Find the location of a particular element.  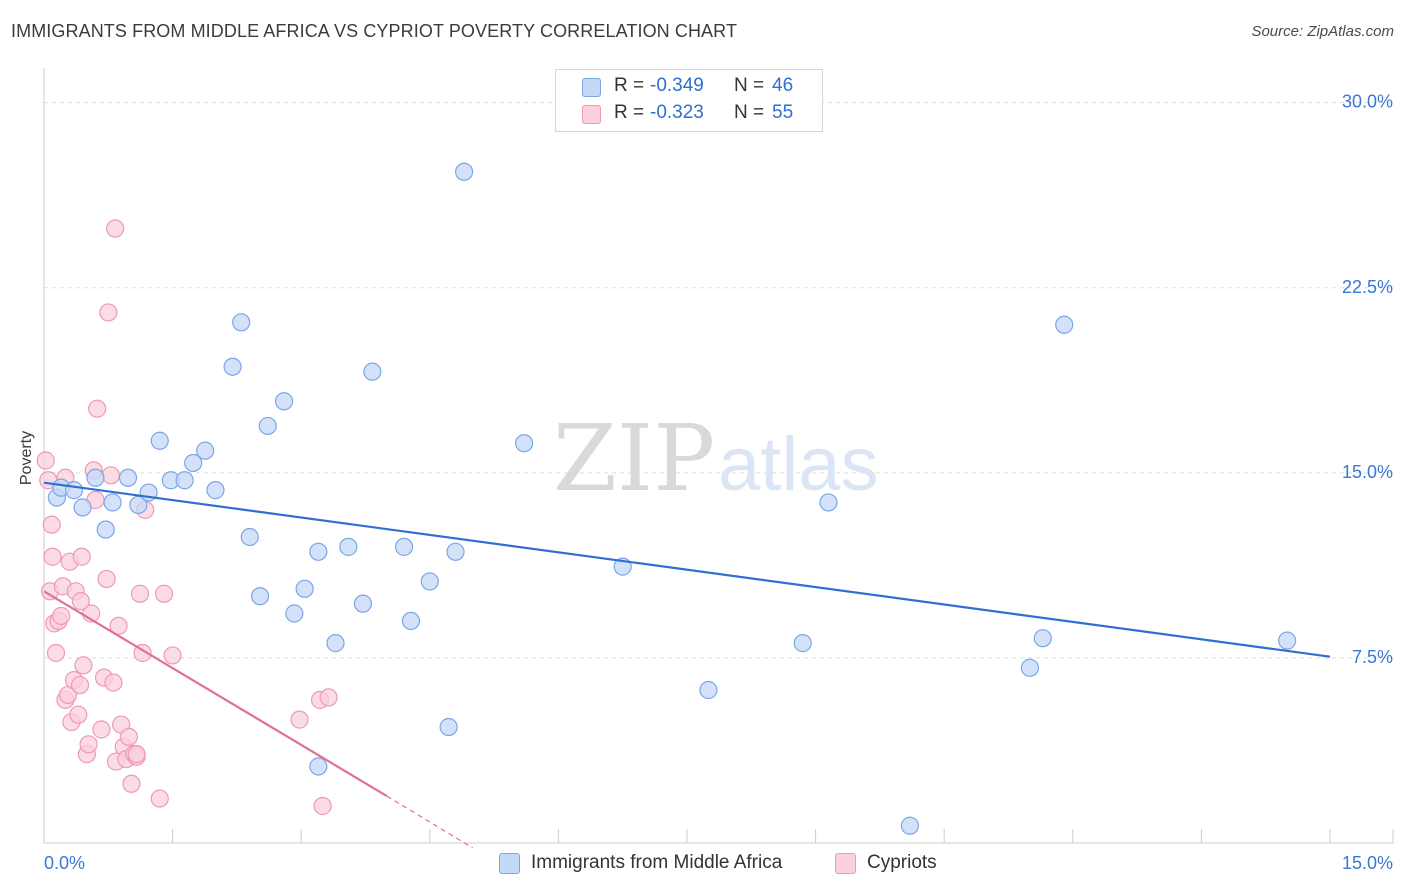

n-value: 46 is located at coordinates (783, 85).